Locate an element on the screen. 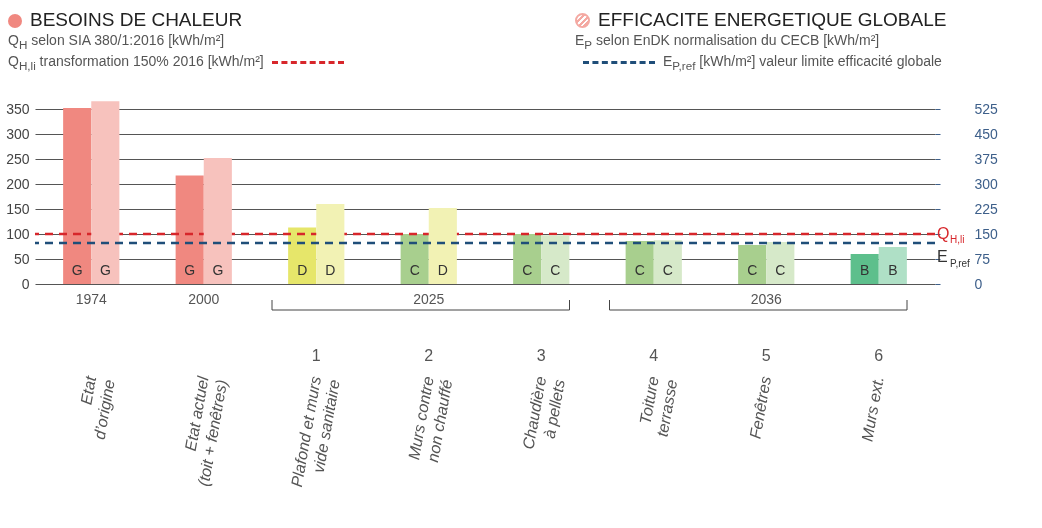  y2-tick-label: 0 is located at coordinates (978, 283).